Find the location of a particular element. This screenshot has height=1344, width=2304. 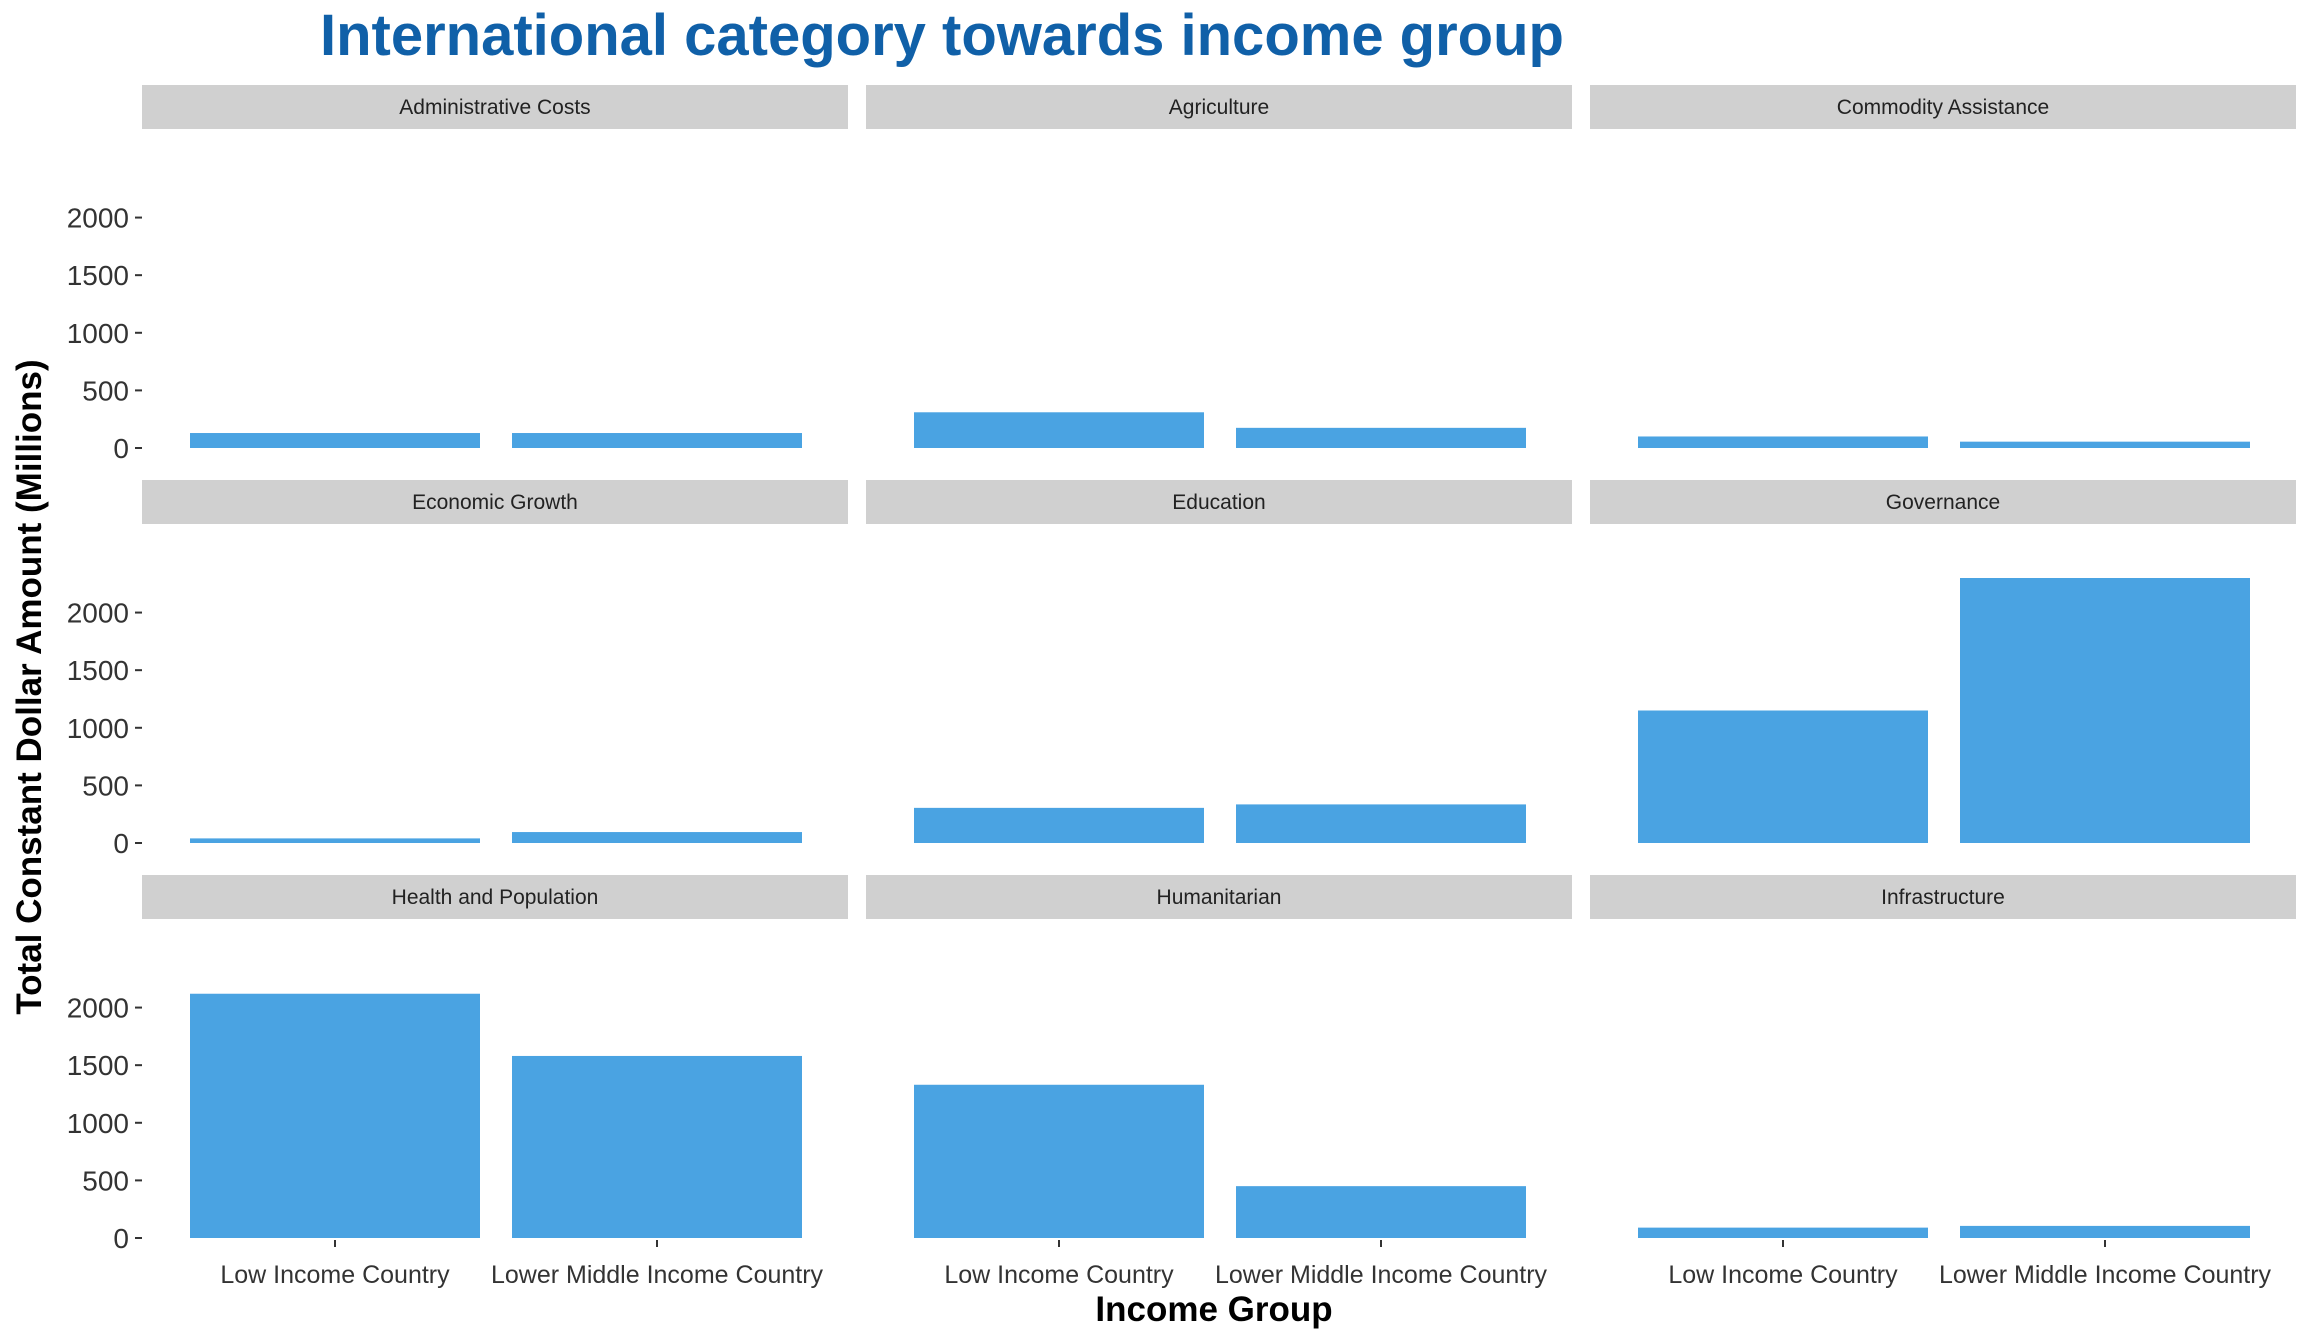

bar-infrastructure-lower-middle-income is located at coordinates (2105, 1231).